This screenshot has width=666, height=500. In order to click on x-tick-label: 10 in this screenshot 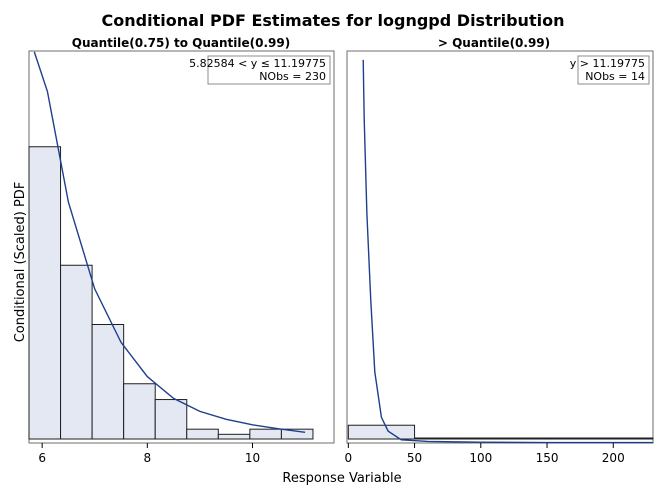, I will do `click(252, 458)`.